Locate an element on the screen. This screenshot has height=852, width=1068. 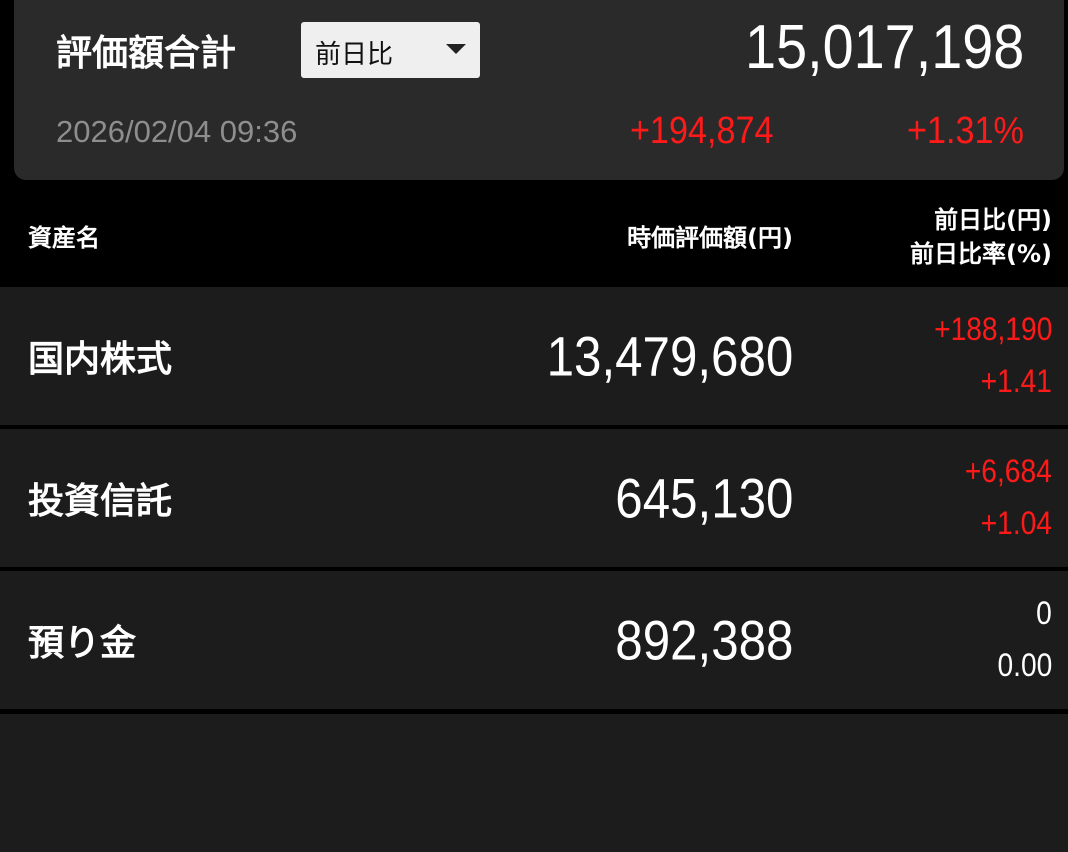
asset-value: 892,388 is located at coordinates (703, 640).